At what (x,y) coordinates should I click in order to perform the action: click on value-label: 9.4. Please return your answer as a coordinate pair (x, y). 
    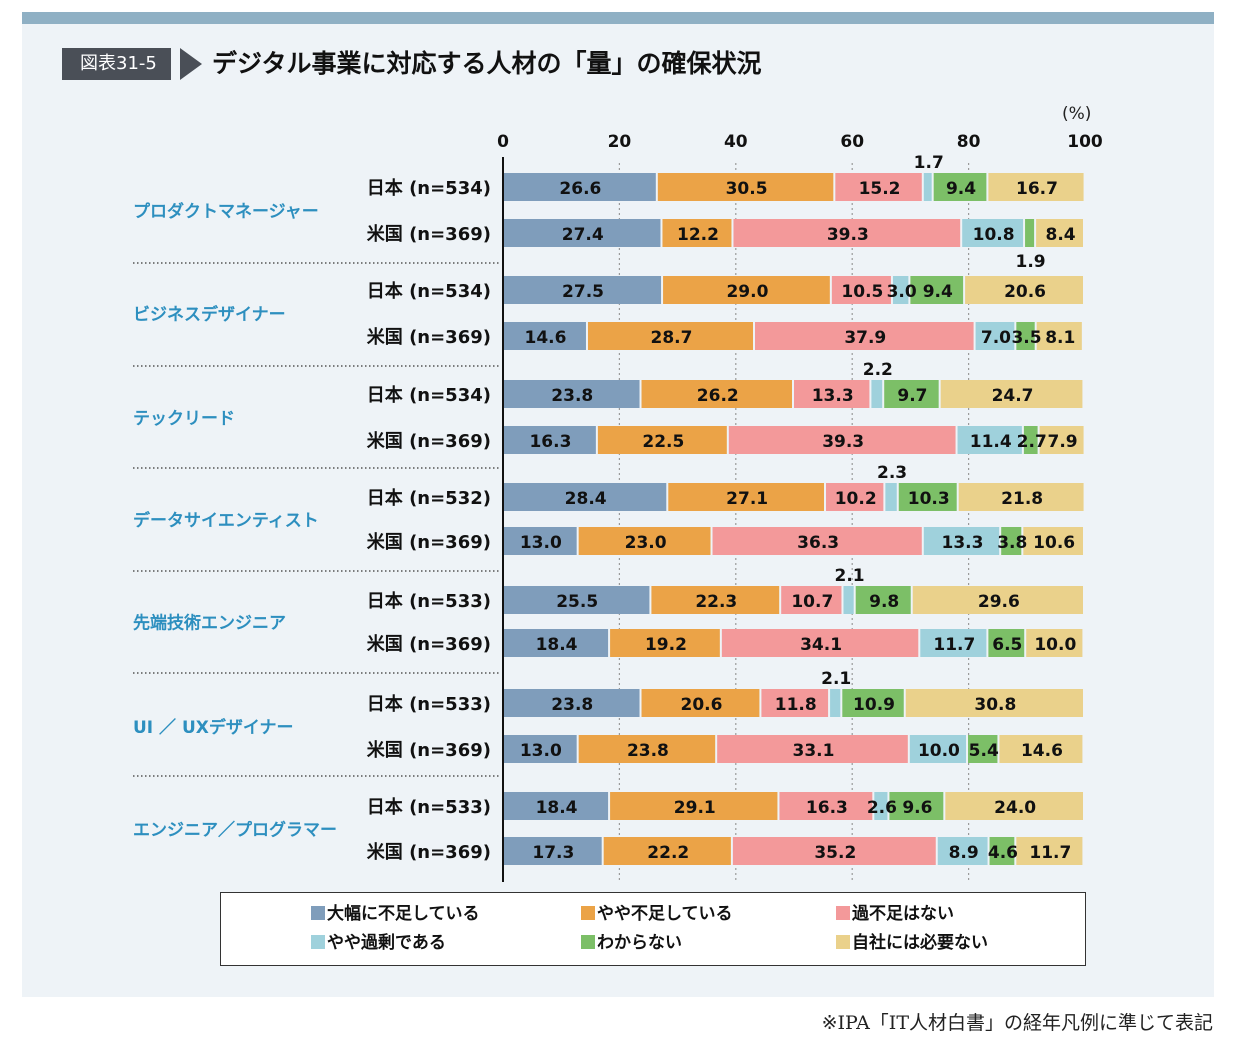
    Looking at the image, I should click on (961, 189).